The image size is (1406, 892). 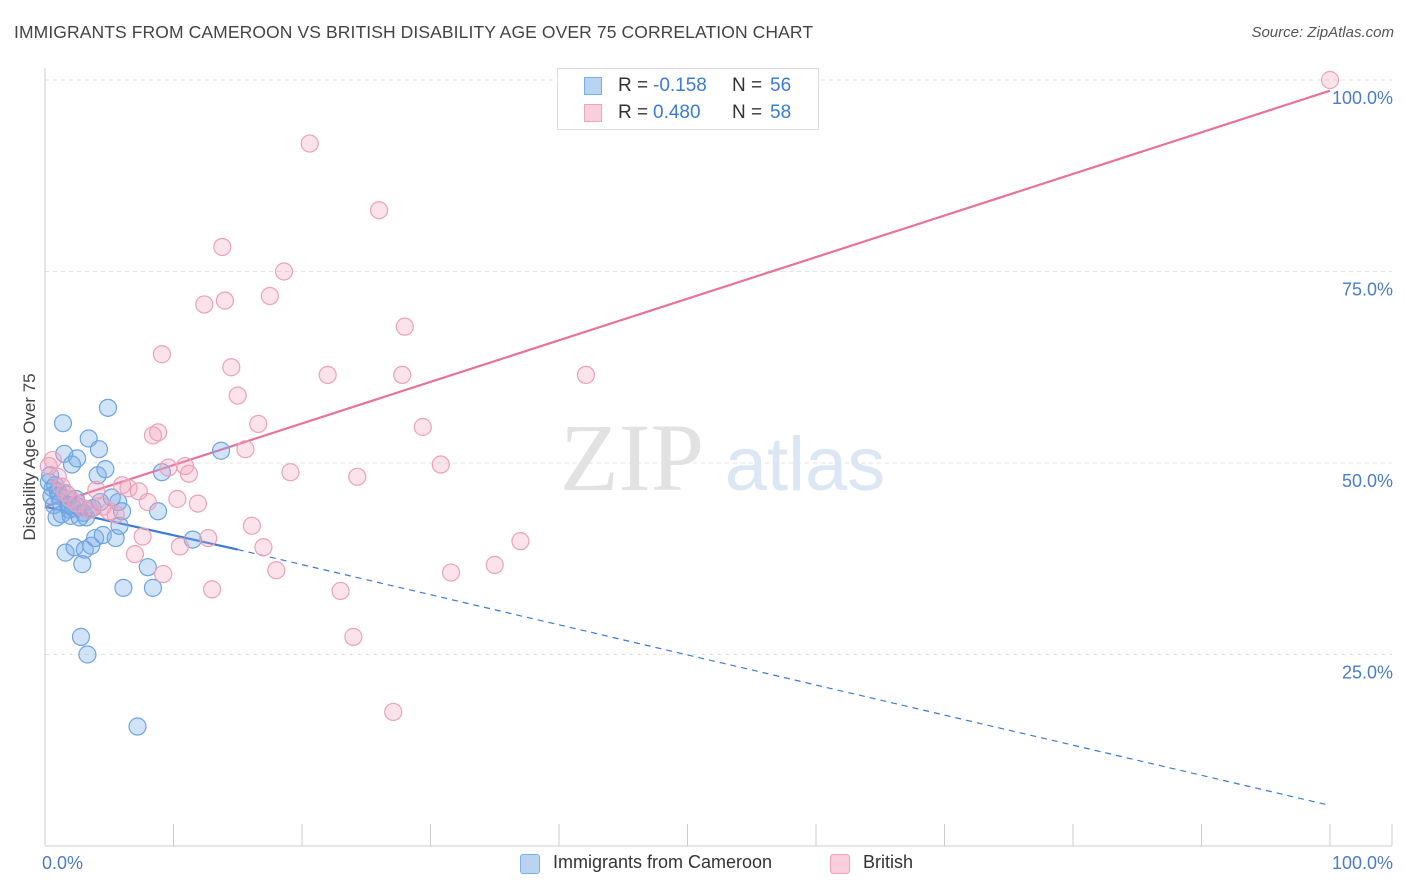 What do you see at coordinates (680, 85) in the screenshot?
I see `legend-r-value: -0.158` at bounding box center [680, 85].